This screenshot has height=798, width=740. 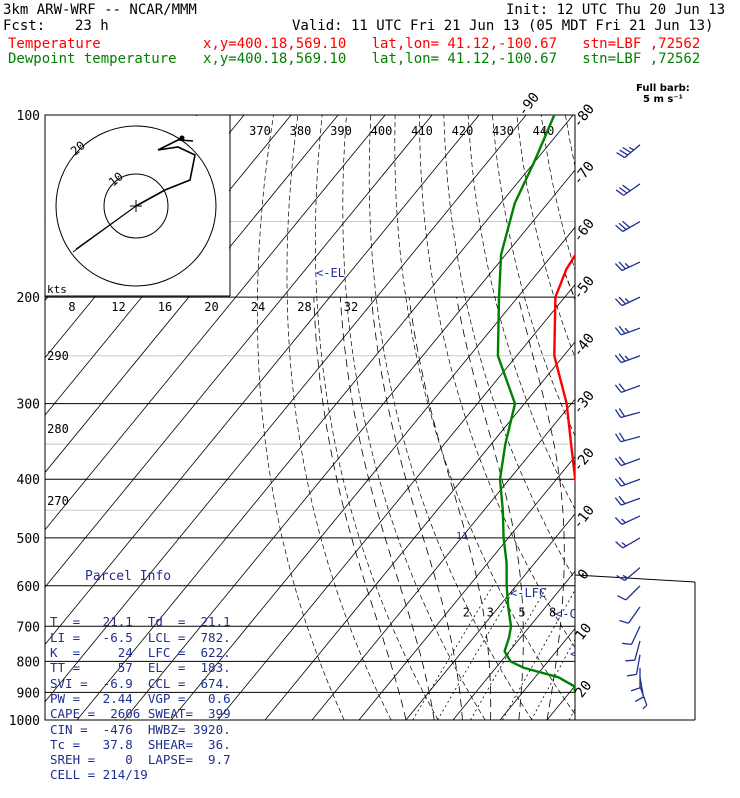 I want to click on pressure-tick-label: 100, so click(x=28, y=116).